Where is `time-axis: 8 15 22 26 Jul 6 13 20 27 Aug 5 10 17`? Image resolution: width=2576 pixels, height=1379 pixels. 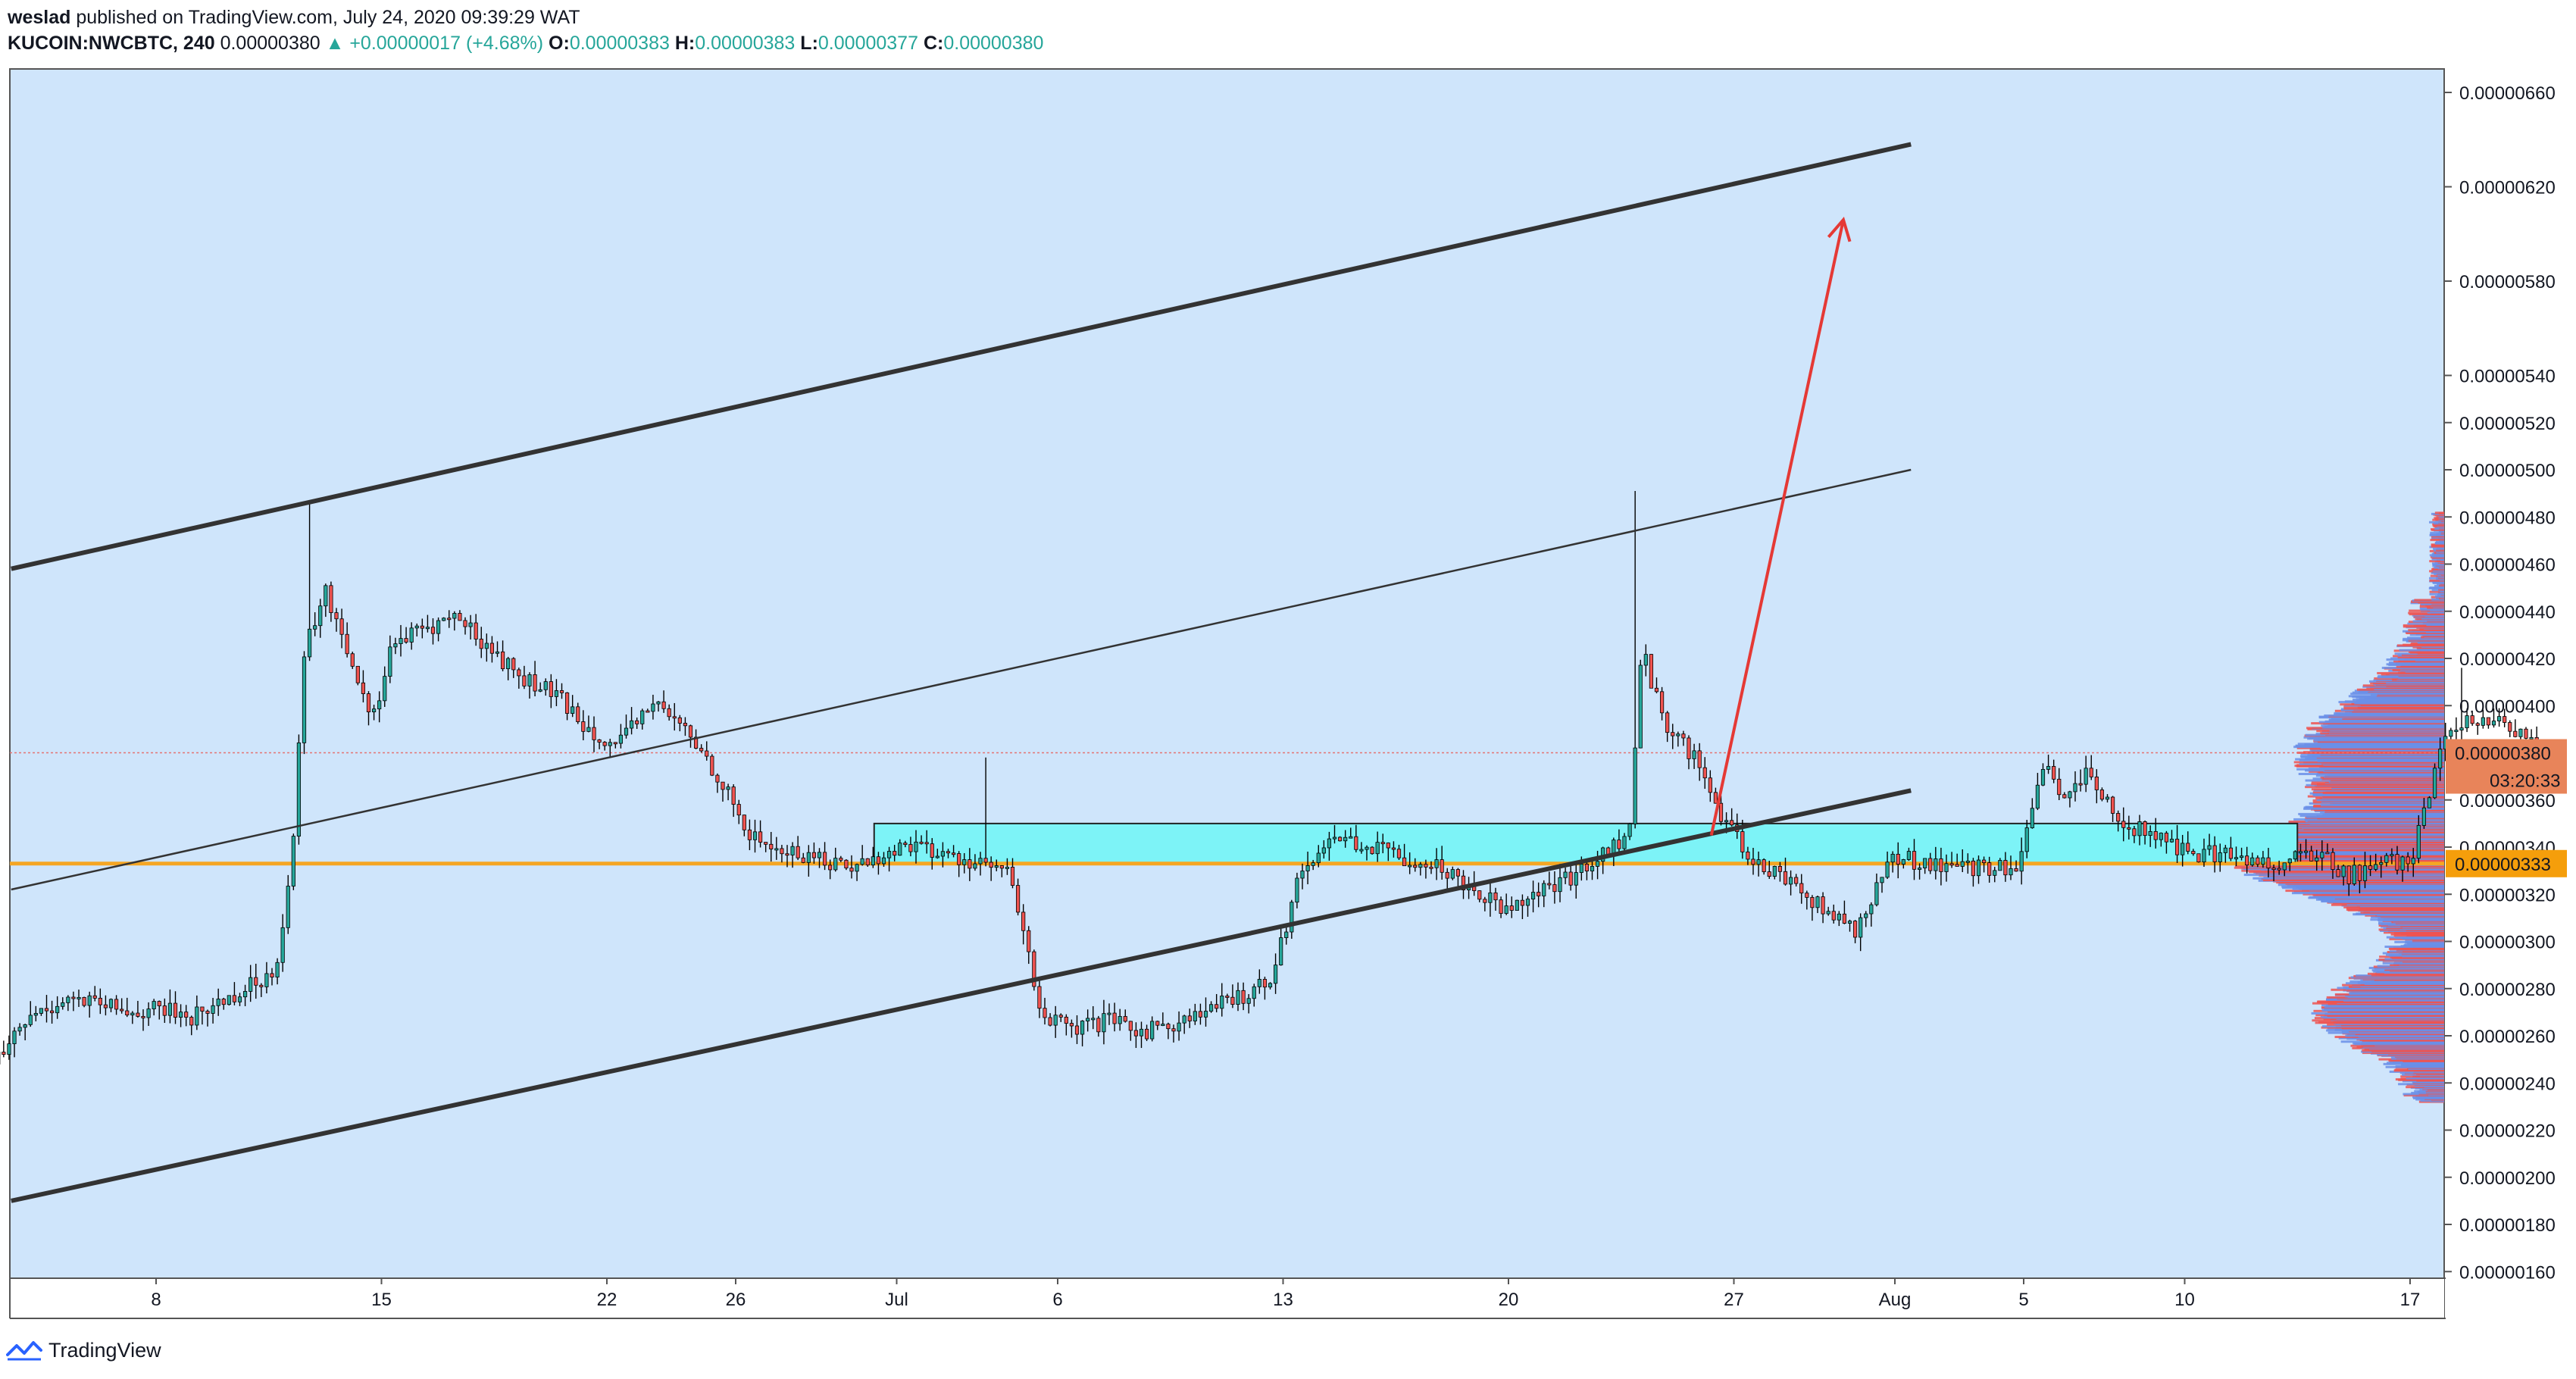 time-axis: 8 15 22 26 Jul 6 13 20 27 Aug 5 10 17 is located at coordinates (1286, 1294).